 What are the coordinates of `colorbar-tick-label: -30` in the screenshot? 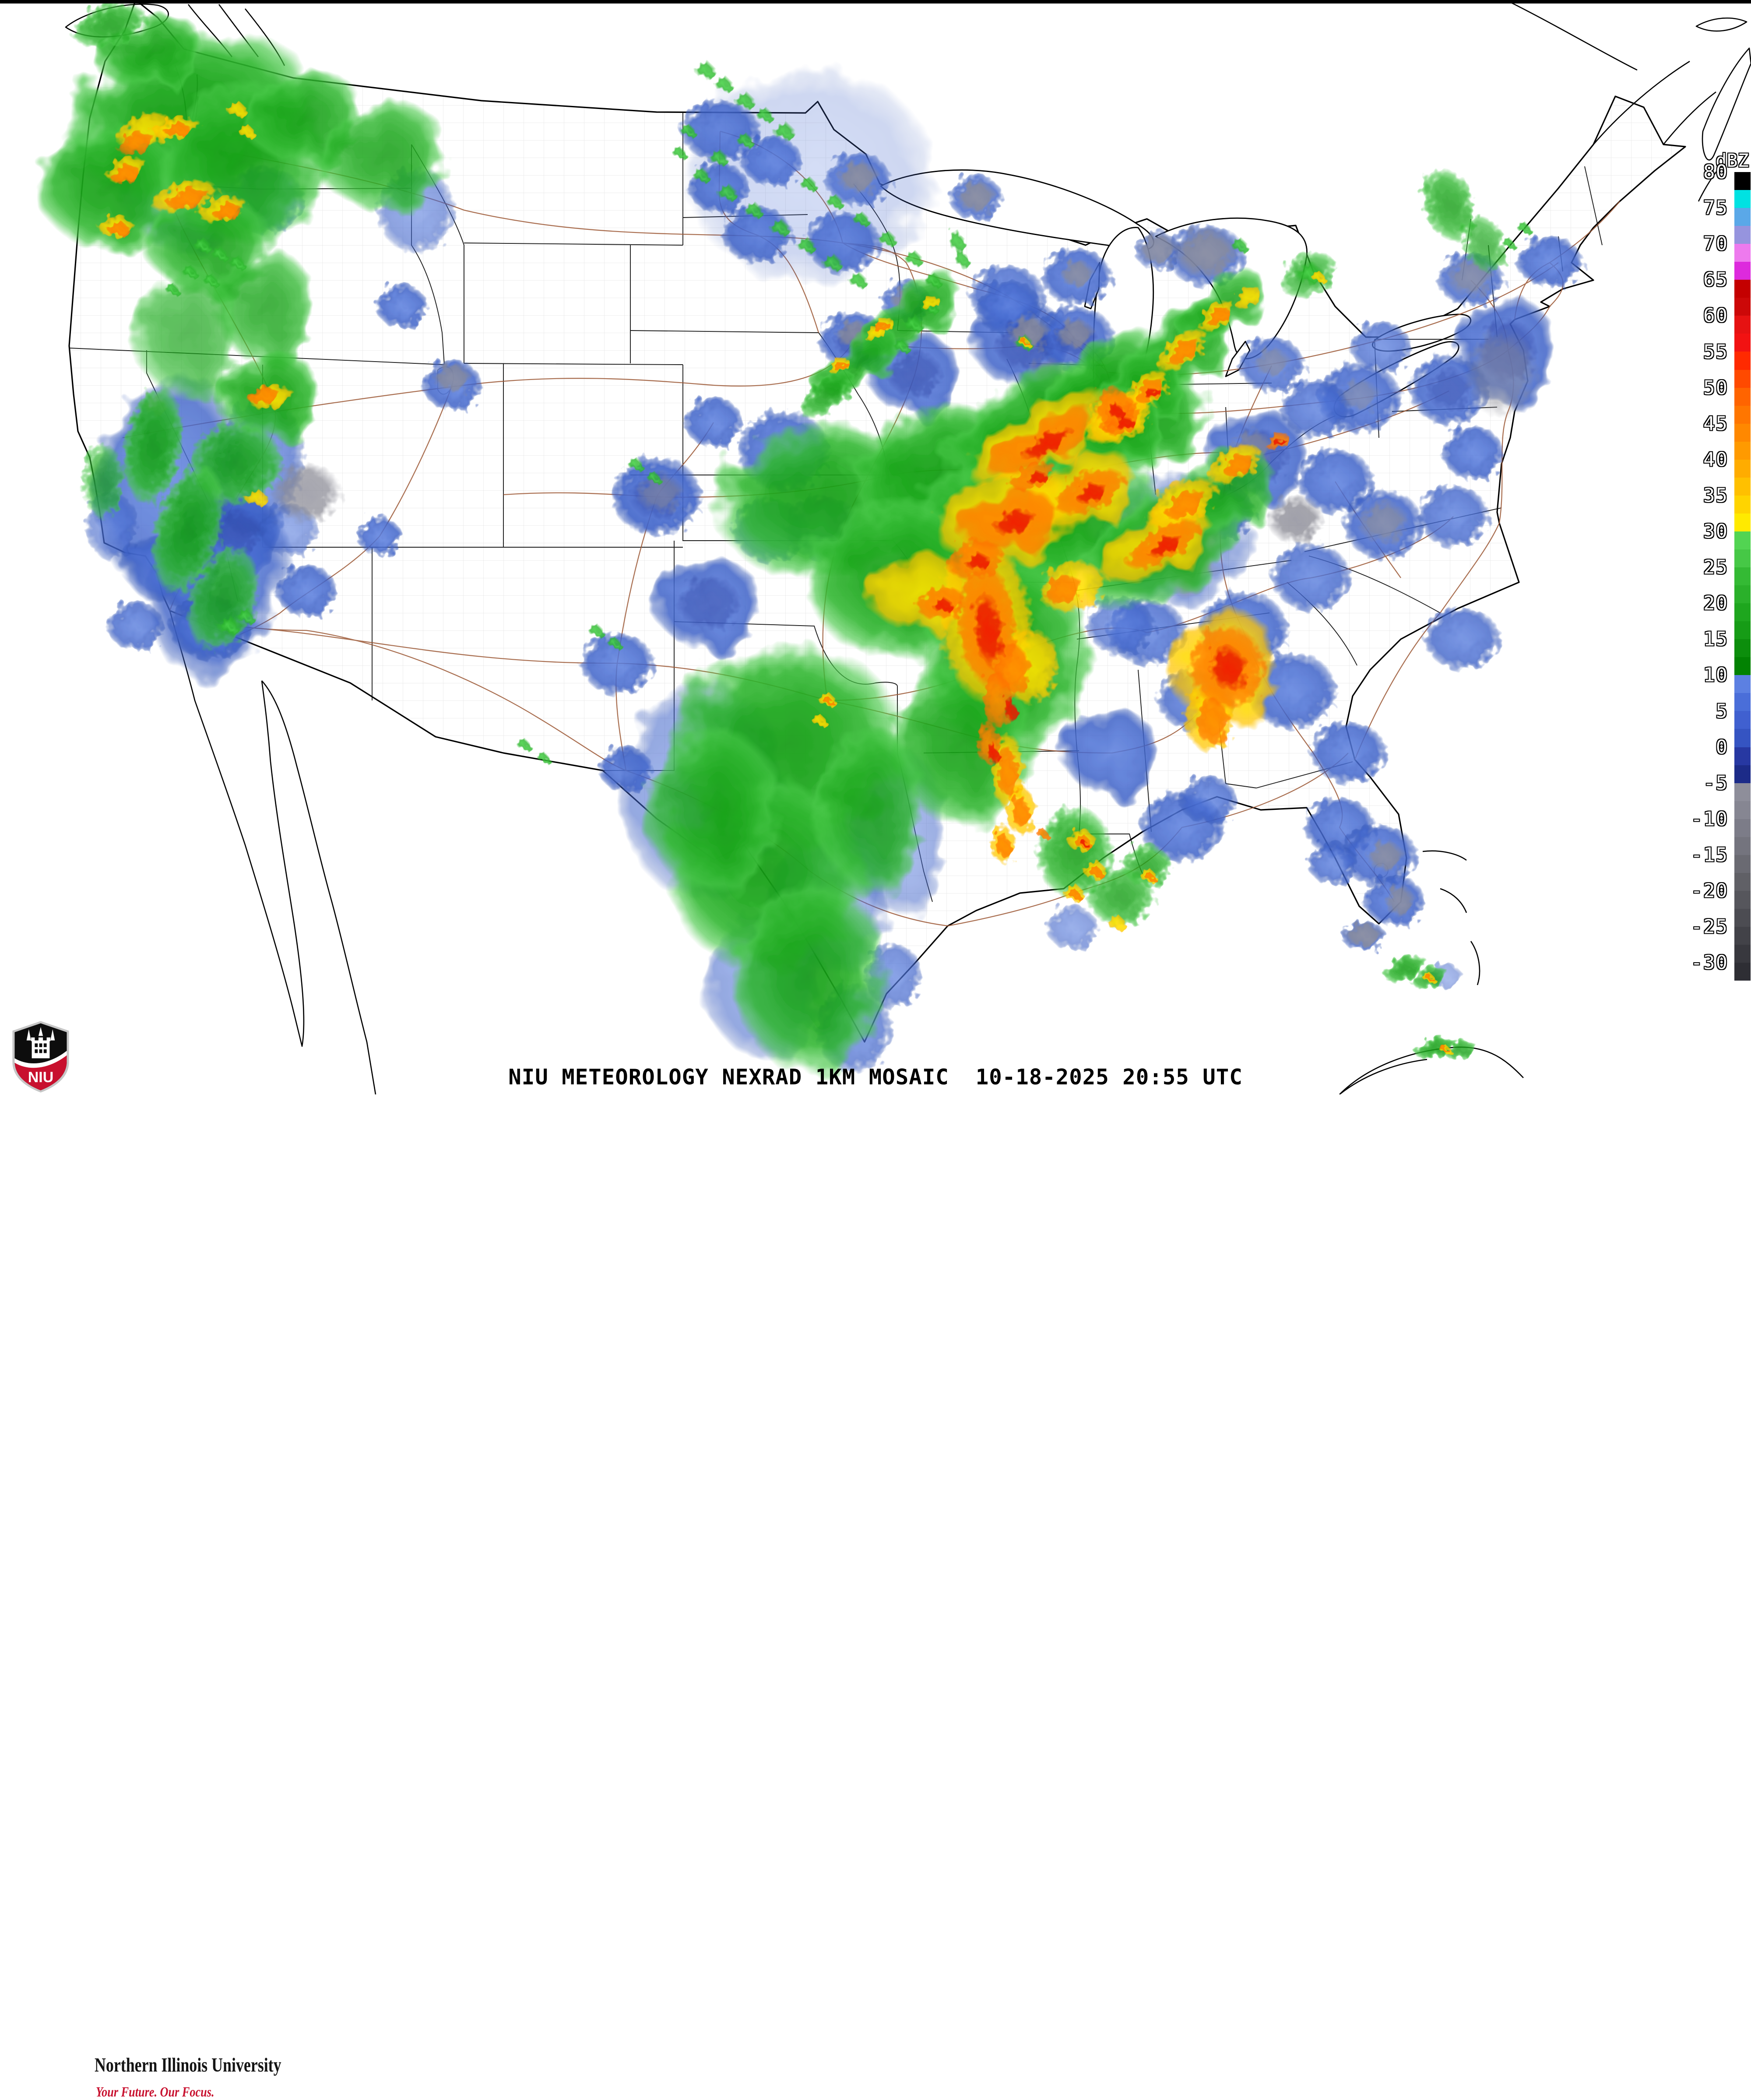 It's located at (1709, 962).